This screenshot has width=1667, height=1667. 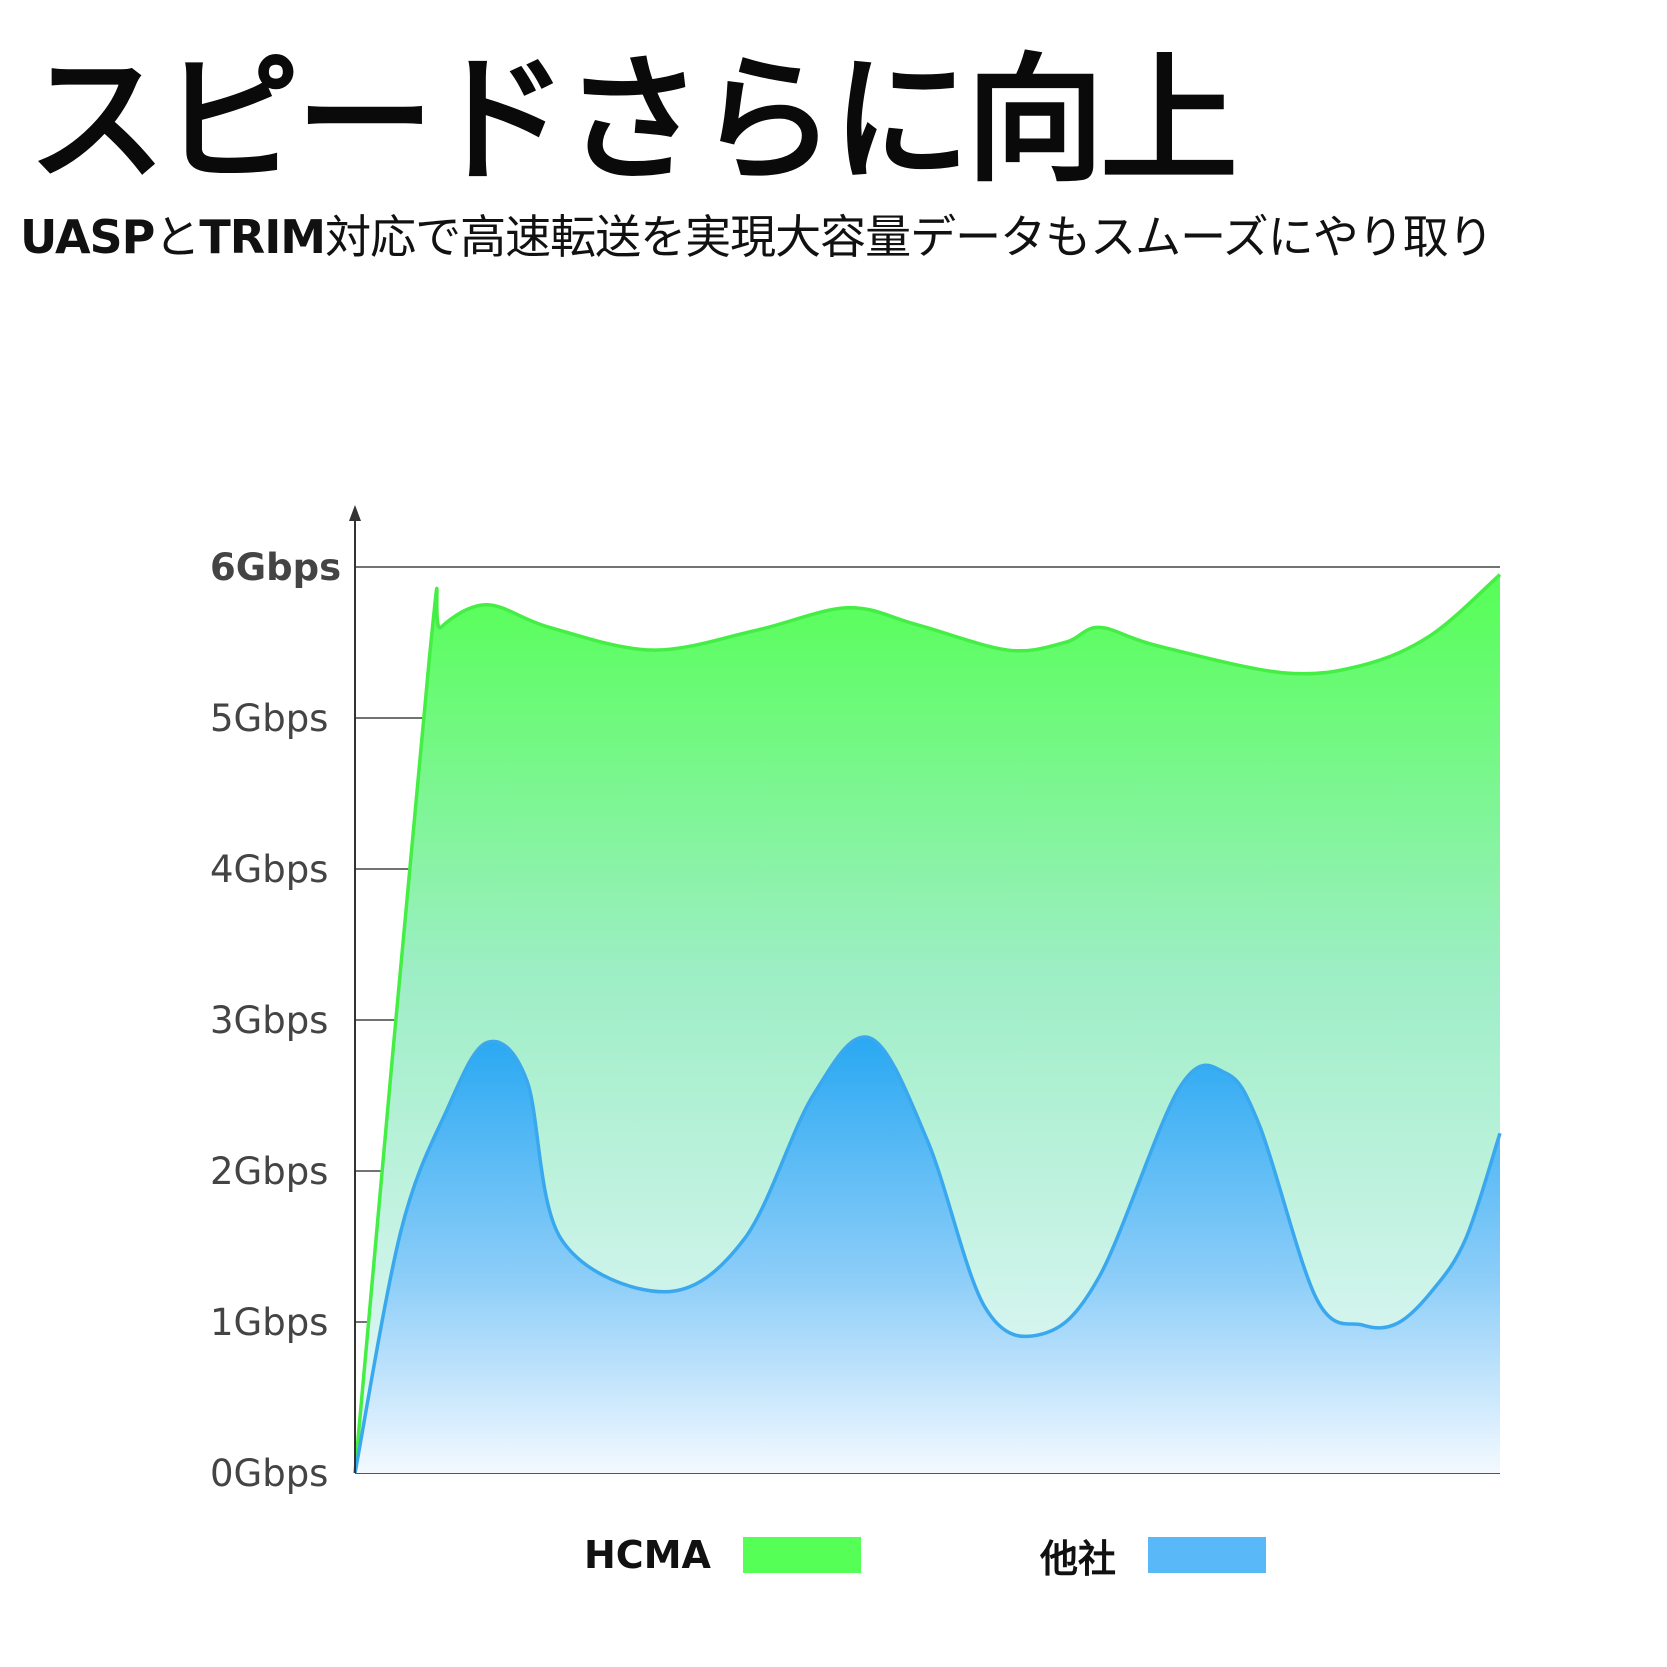 What do you see at coordinates (177, 237) in the screenshot?
I see `subtitle-to: と` at bounding box center [177, 237].